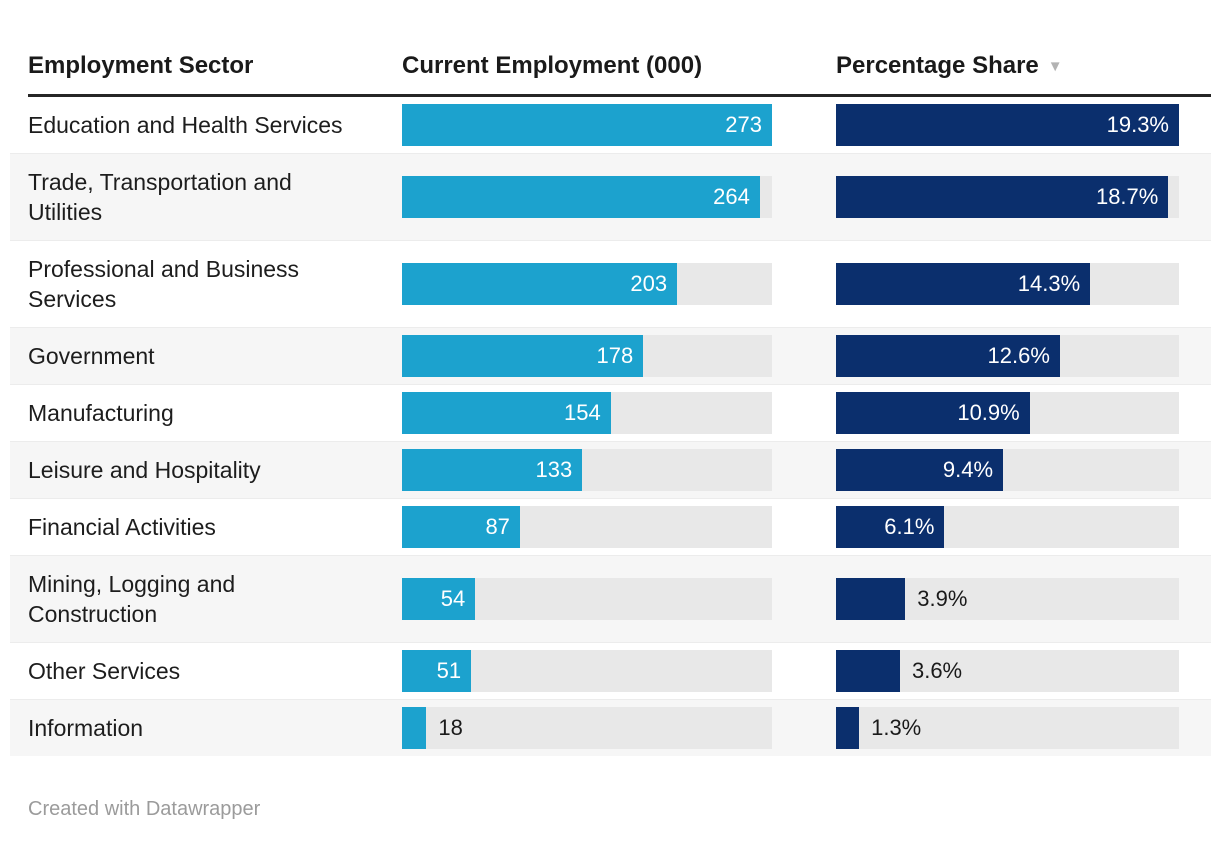  What do you see at coordinates (1007, 197) in the screenshot?
I see `share-cell: 18.7%` at bounding box center [1007, 197].